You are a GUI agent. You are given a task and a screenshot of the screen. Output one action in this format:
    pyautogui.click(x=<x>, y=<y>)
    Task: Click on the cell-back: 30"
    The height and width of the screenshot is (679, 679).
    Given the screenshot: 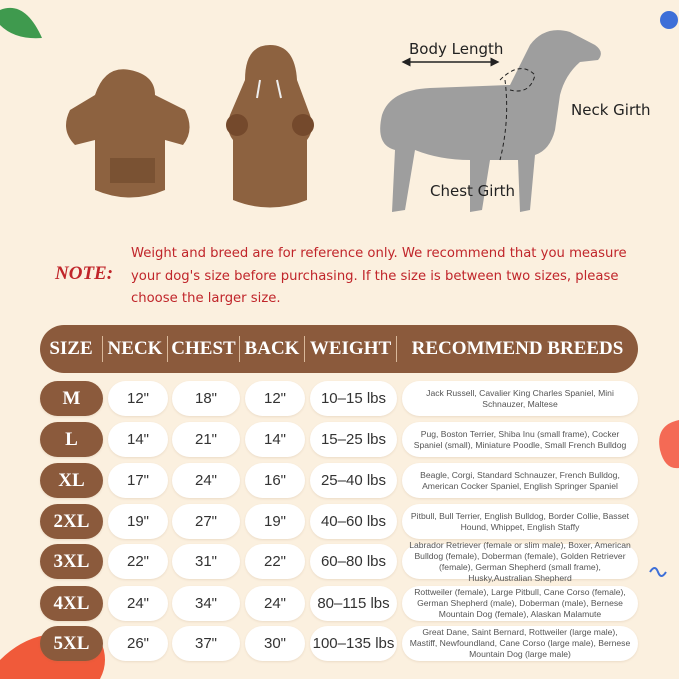 What is the action you would take?
    pyautogui.click(x=275, y=643)
    